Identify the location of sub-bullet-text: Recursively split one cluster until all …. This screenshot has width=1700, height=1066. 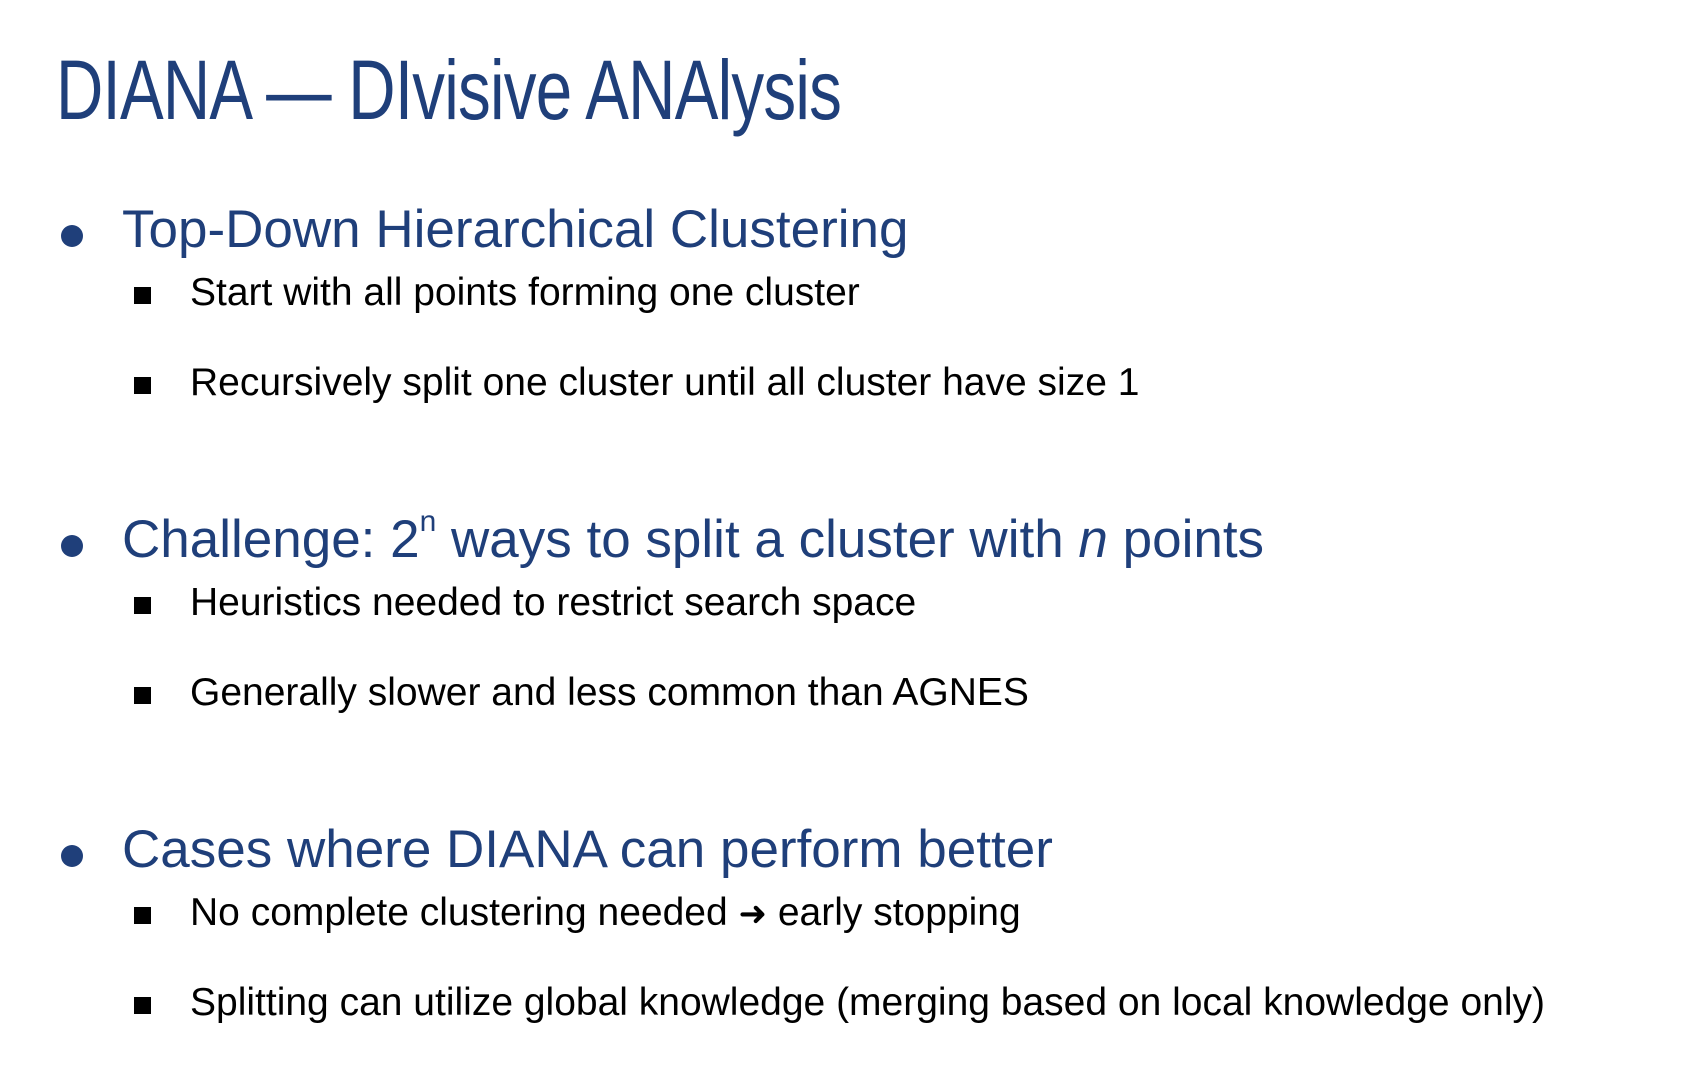
(665, 382).